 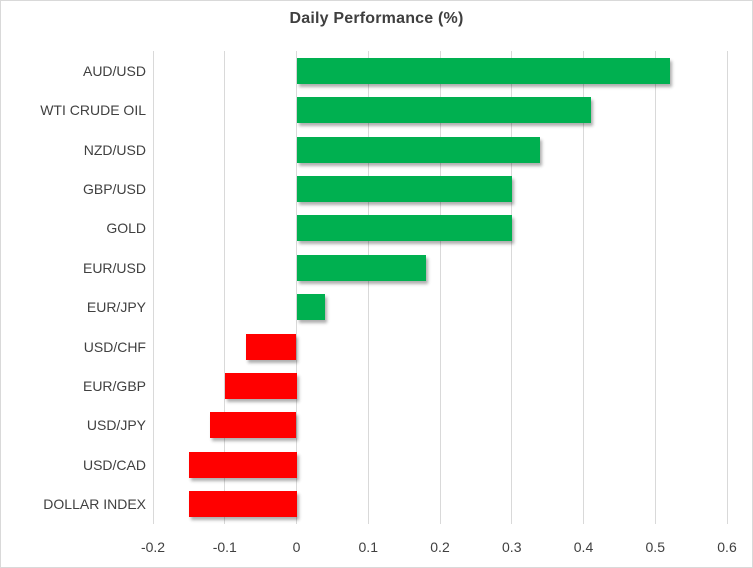 I want to click on x-tick-label: 0.1, so click(x=368, y=547).